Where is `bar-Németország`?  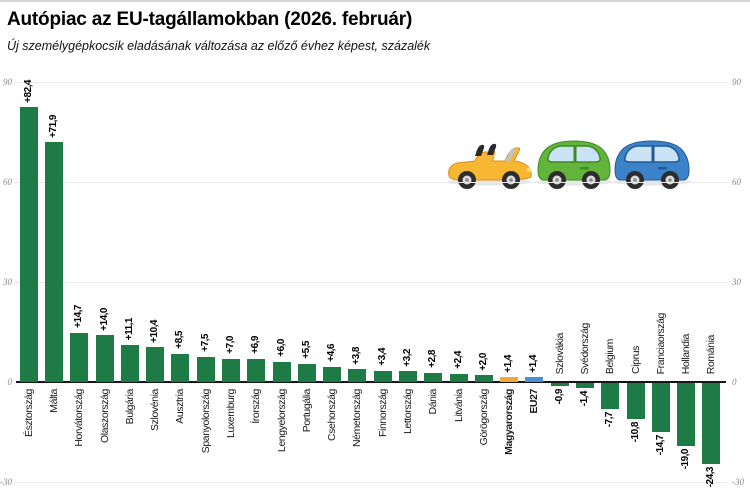
bar-Németország is located at coordinates (357, 375).